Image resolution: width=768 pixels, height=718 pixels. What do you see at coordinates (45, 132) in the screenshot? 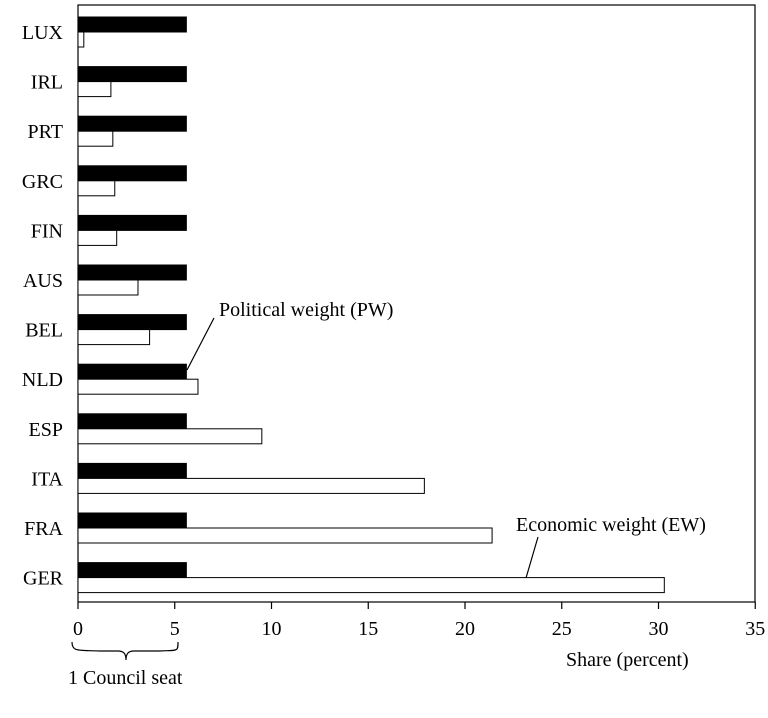
I see `category-label-prt: PRT` at bounding box center [45, 132].